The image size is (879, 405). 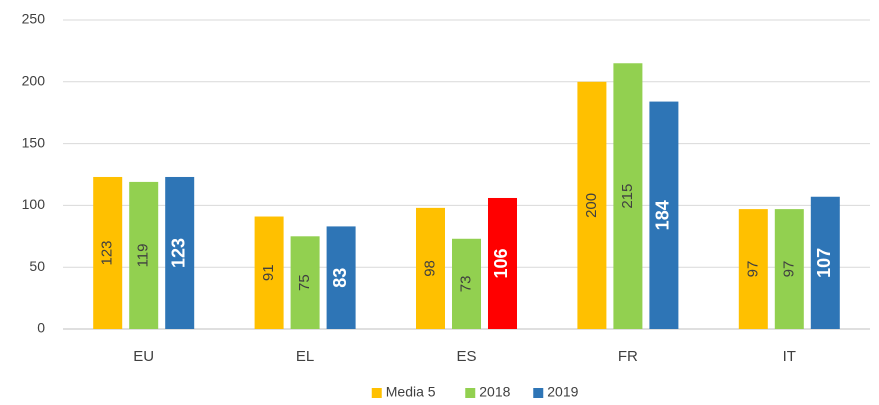 What do you see at coordinates (466, 356) in the screenshot?
I see `x-tick-label: ES` at bounding box center [466, 356].